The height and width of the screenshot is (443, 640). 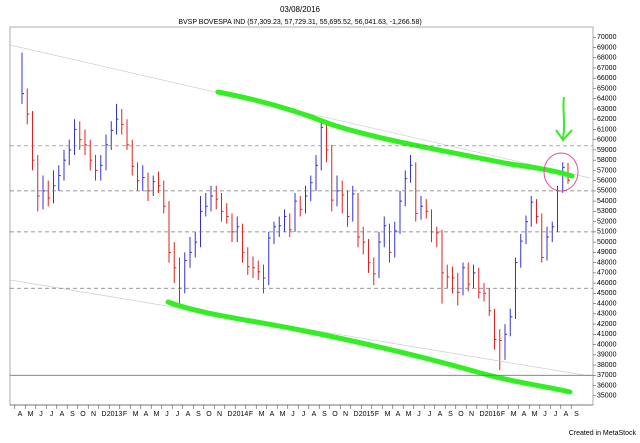 I want to click on y-tick-label: 46000, so click(x=607, y=283).